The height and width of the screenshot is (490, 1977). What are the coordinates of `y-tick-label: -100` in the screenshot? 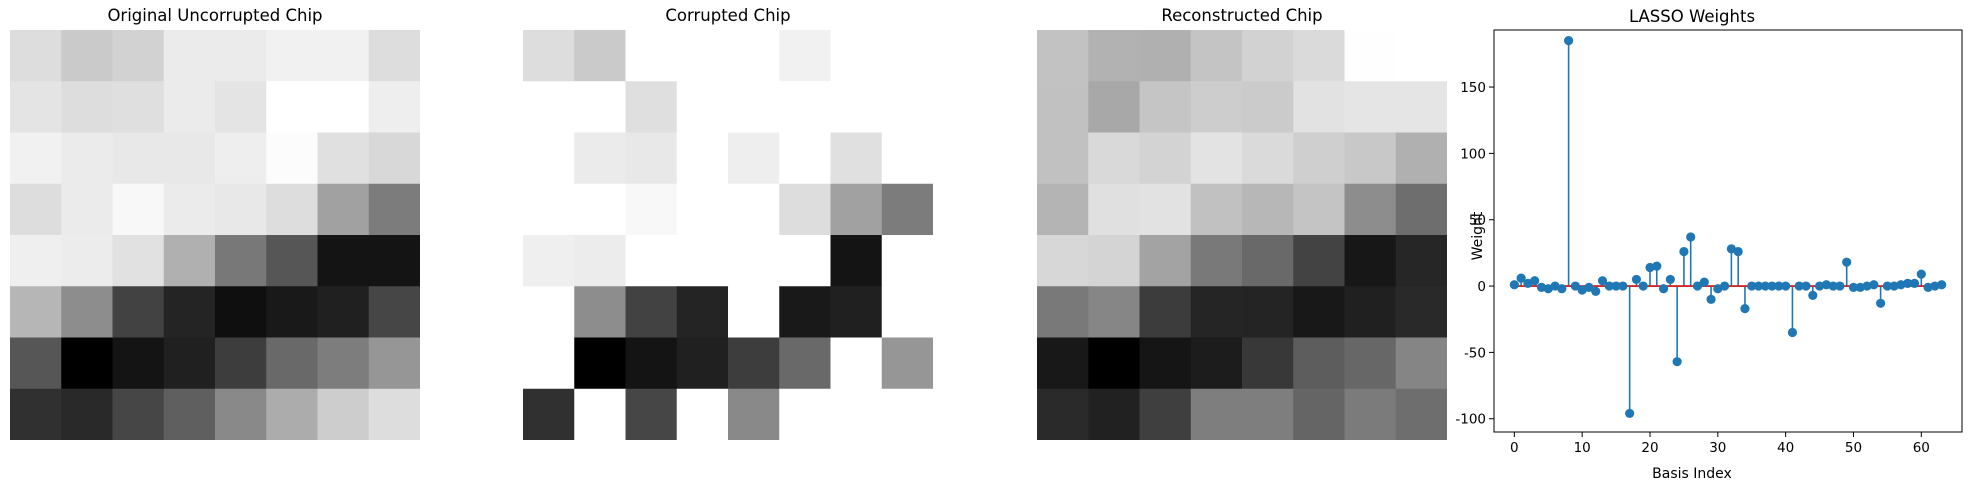 It's located at (1470, 420).